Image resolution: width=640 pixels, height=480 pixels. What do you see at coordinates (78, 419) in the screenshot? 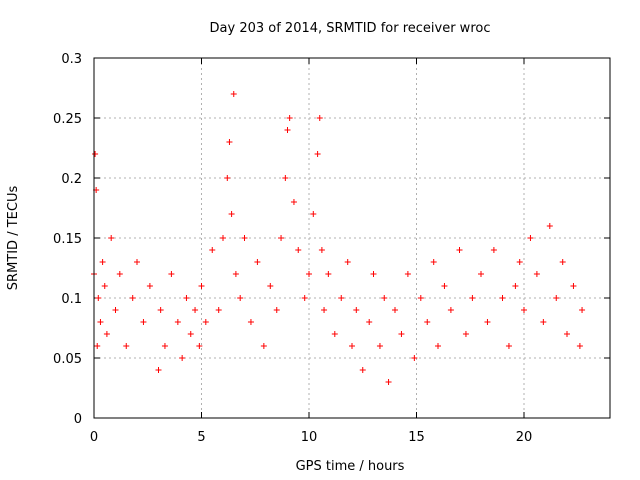
I see `y-tick-label: 0` at bounding box center [78, 419].